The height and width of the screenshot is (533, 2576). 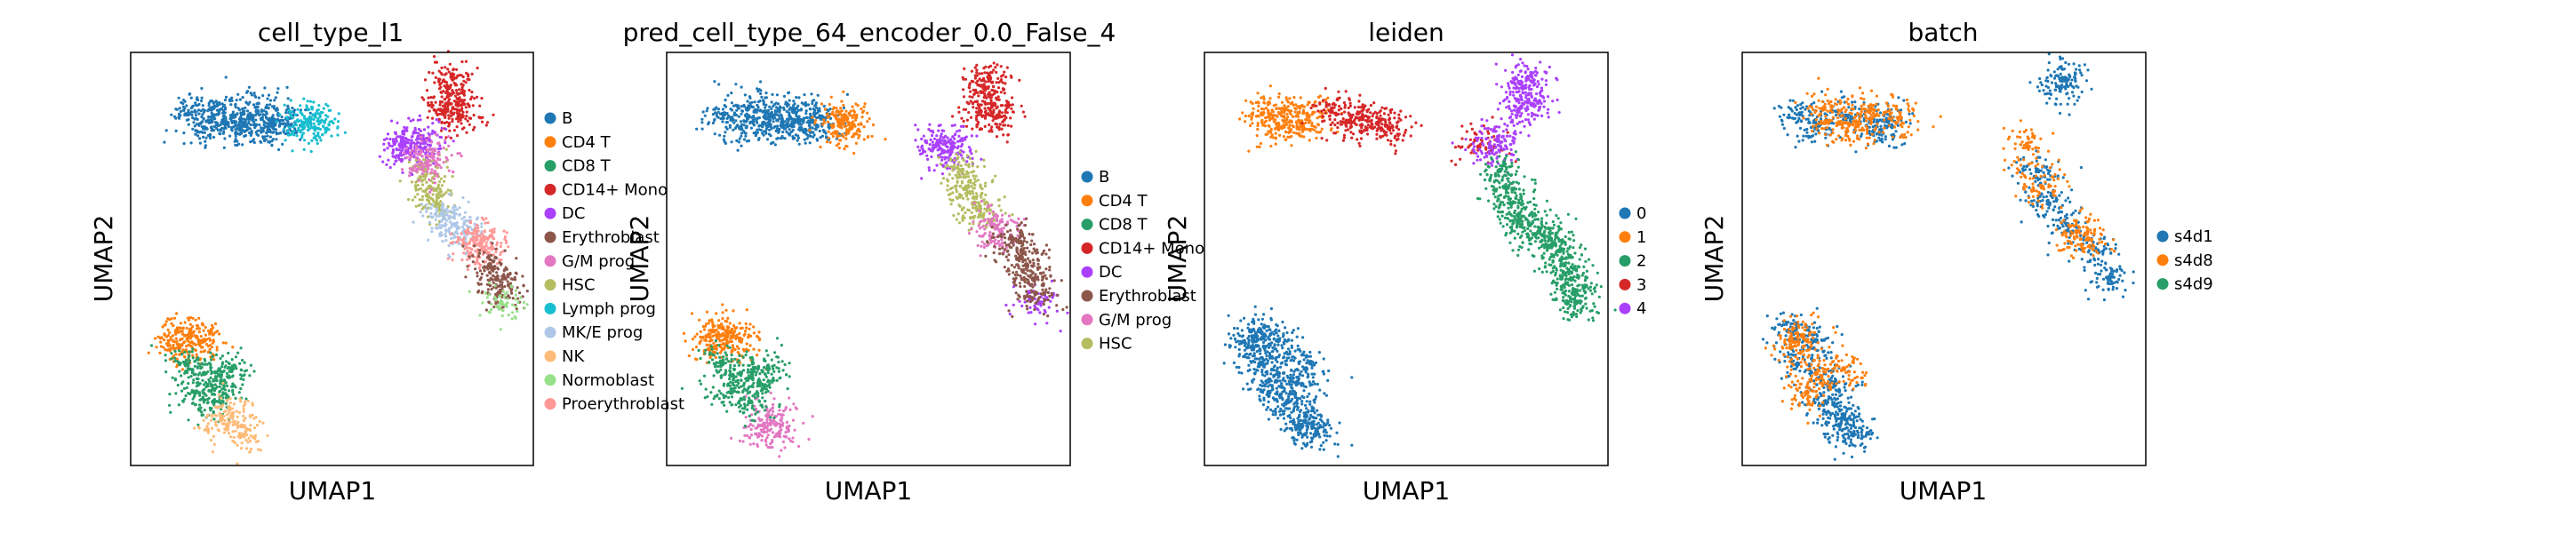 I want to click on panel-title: leiden, so click(x=1406, y=32).